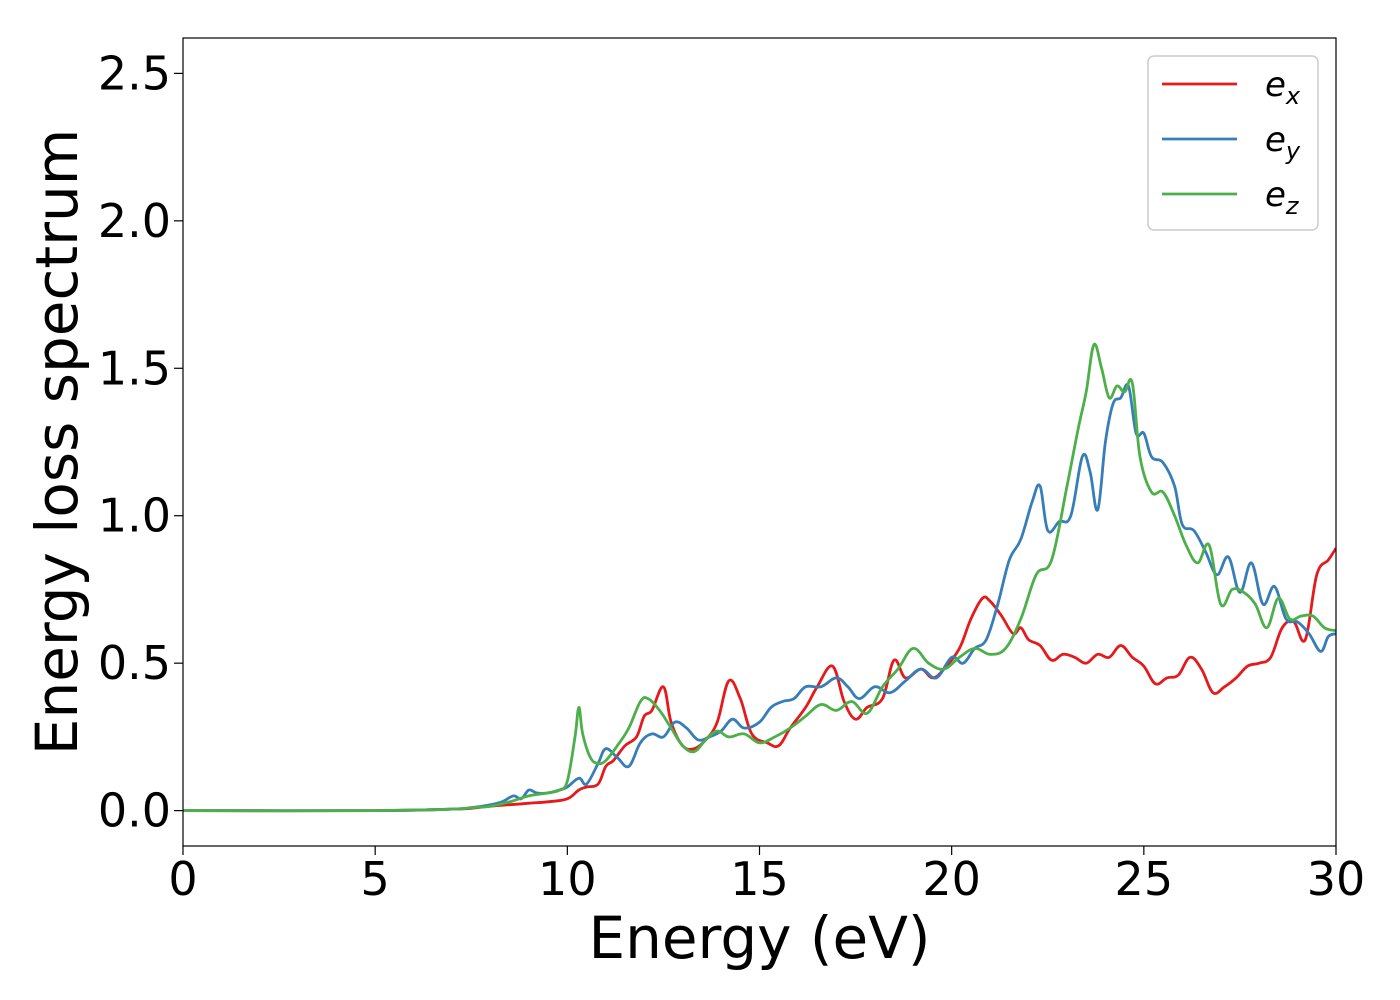 This screenshot has width=1400, height=1000. Describe the element at coordinates (375, 879) in the screenshot. I see `x-tick-label: 5` at that location.